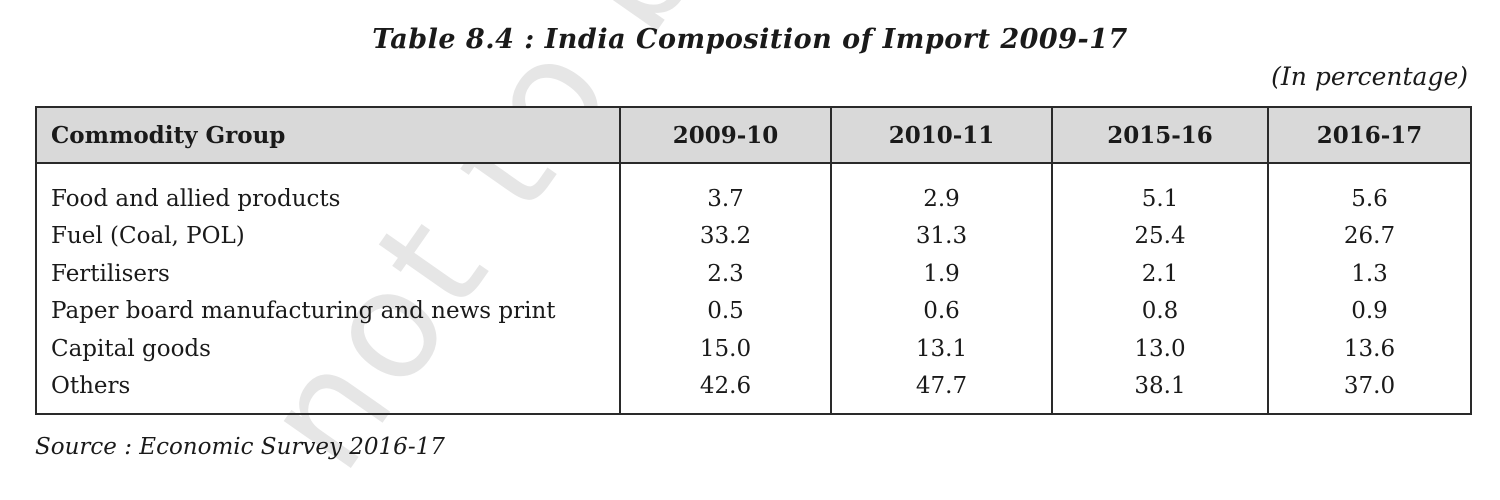  I want to click on cell-value: 15.0, so click(725, 349).